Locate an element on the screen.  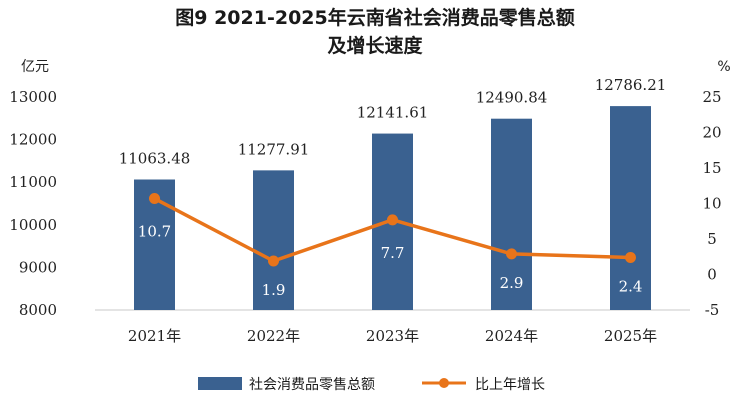
right-tick-label: 10 is located at coordinates (711, 204).